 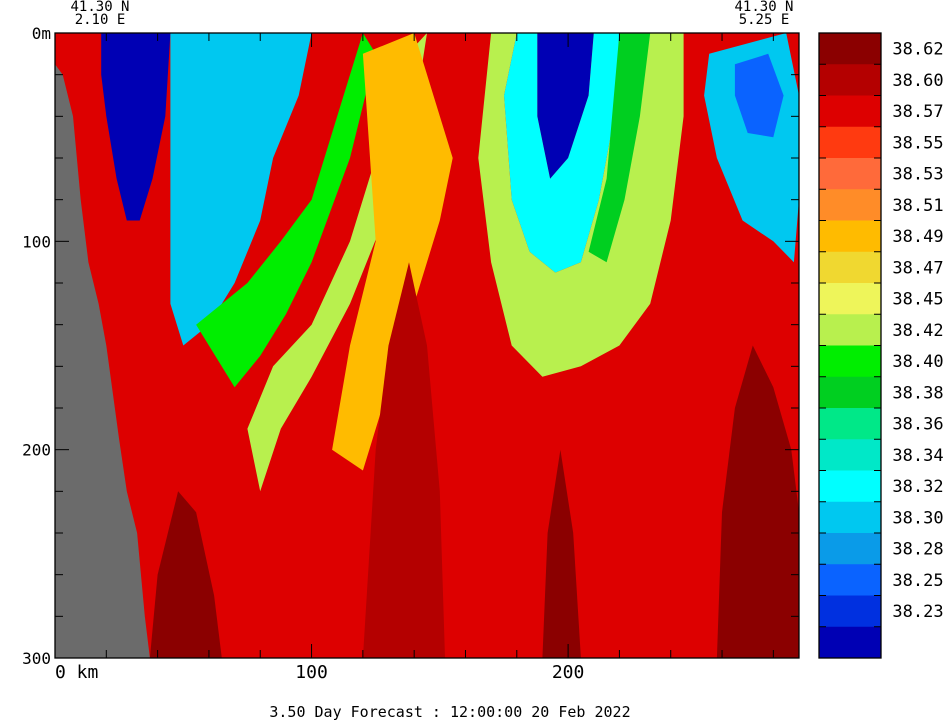 What do you see at coordinates (36, 658) in the screenshot?
I see `y-tick-label: 300` at bounding box center [36, 658].